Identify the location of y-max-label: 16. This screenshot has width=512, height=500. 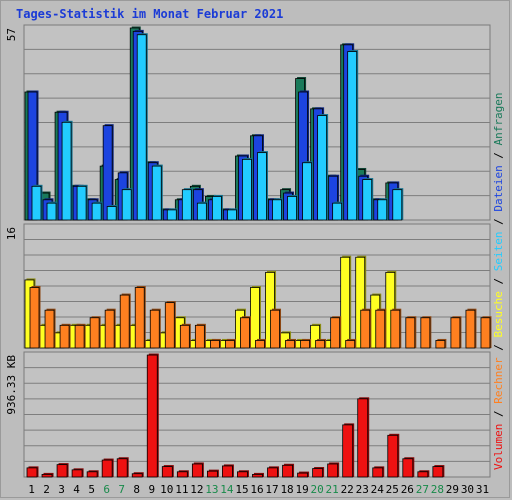
(11, 233).